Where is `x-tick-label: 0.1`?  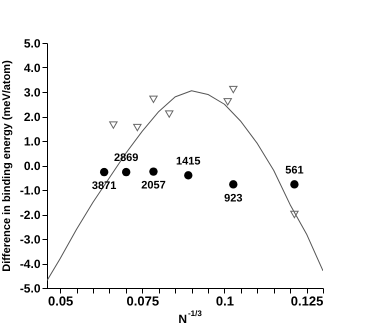
x-tick-label: 0.1 is located at coordinates (225, 301).